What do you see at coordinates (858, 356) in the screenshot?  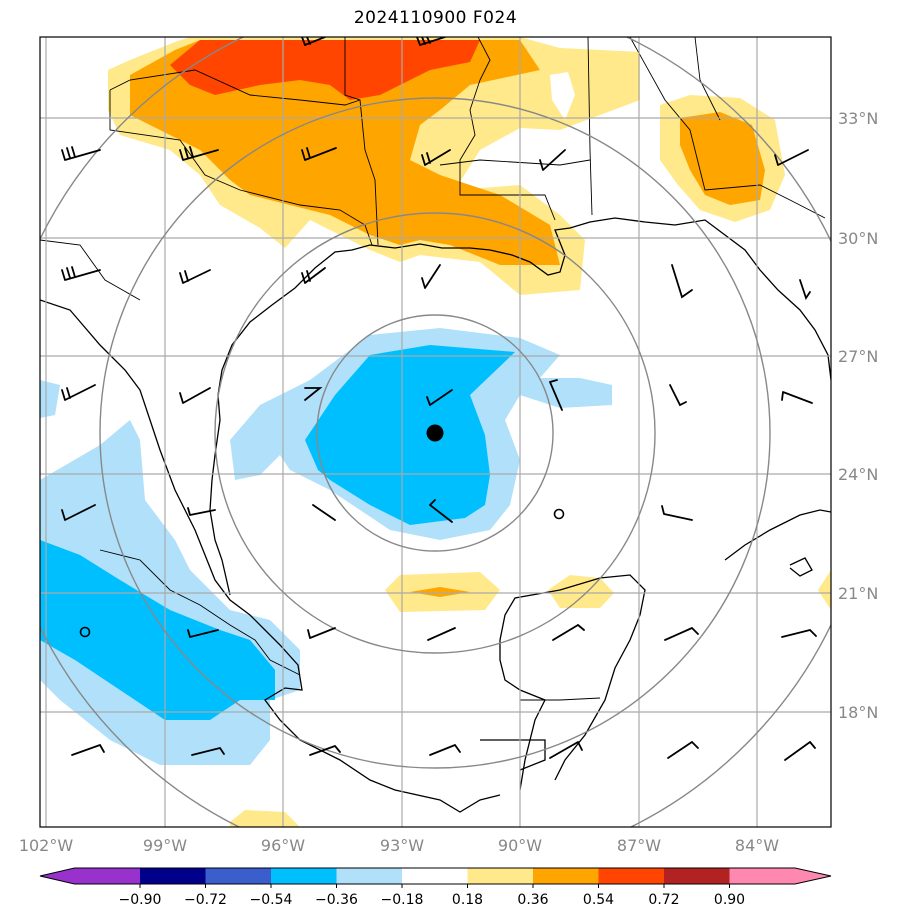 I see `lat-label: 27°N` at bounding box center [858, 356].